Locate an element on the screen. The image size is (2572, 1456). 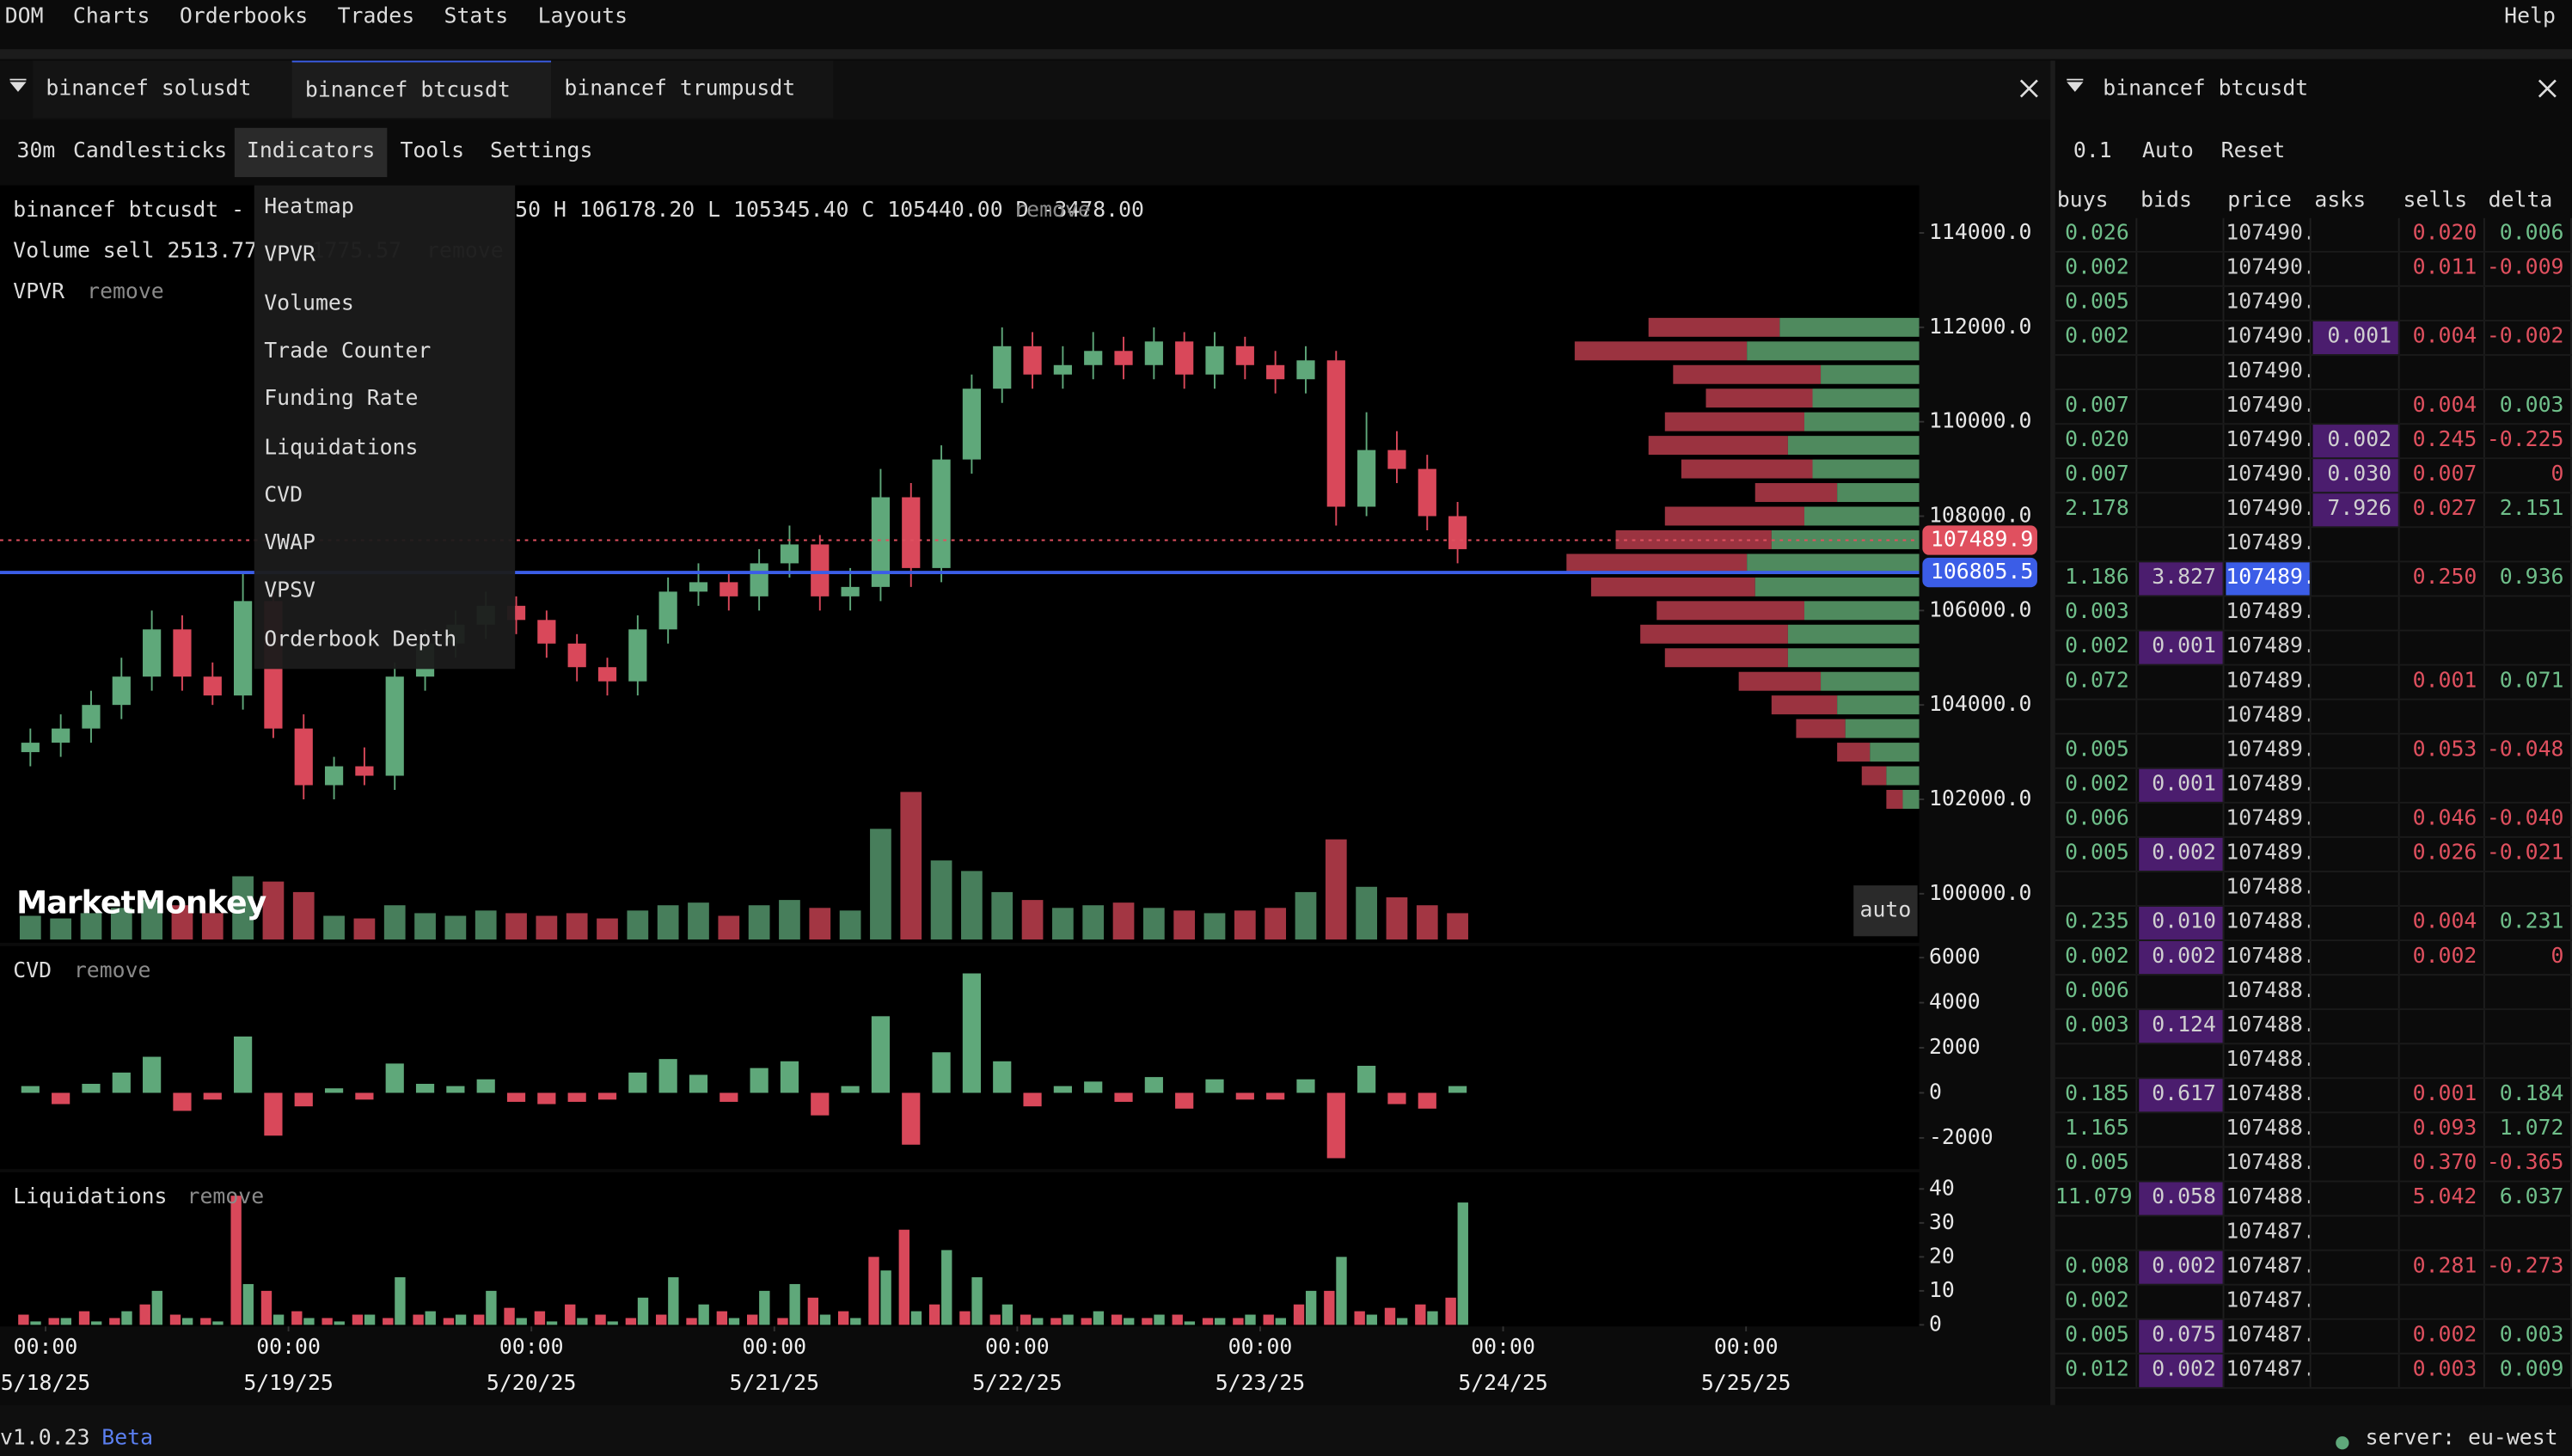
table-cell: 107488.4 is located at coordinates (2269, 1061).